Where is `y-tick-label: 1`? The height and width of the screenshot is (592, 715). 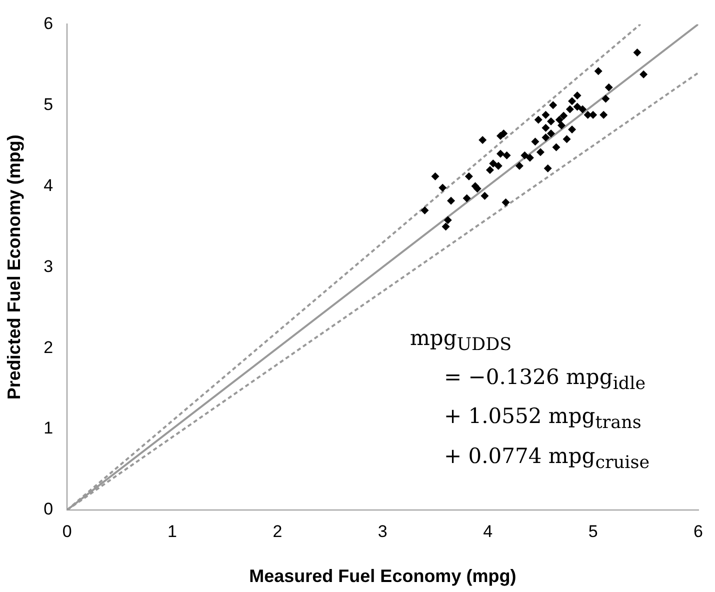
y-tick-label: 1 is located at coordinates (49, 428).